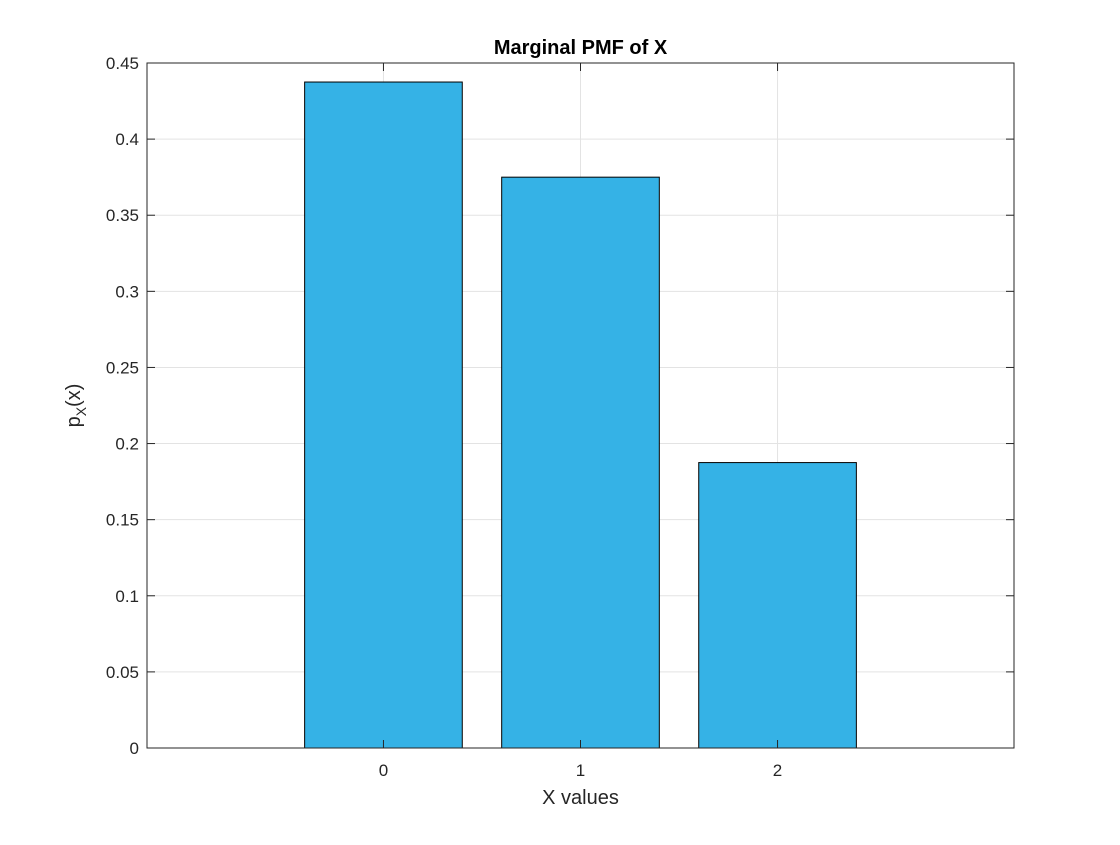 This screenshot has height=845, width=1120. Describe the element at coordinates (122, 367) in the screenshot. I see `y-tick-label: 0.25` at that location.